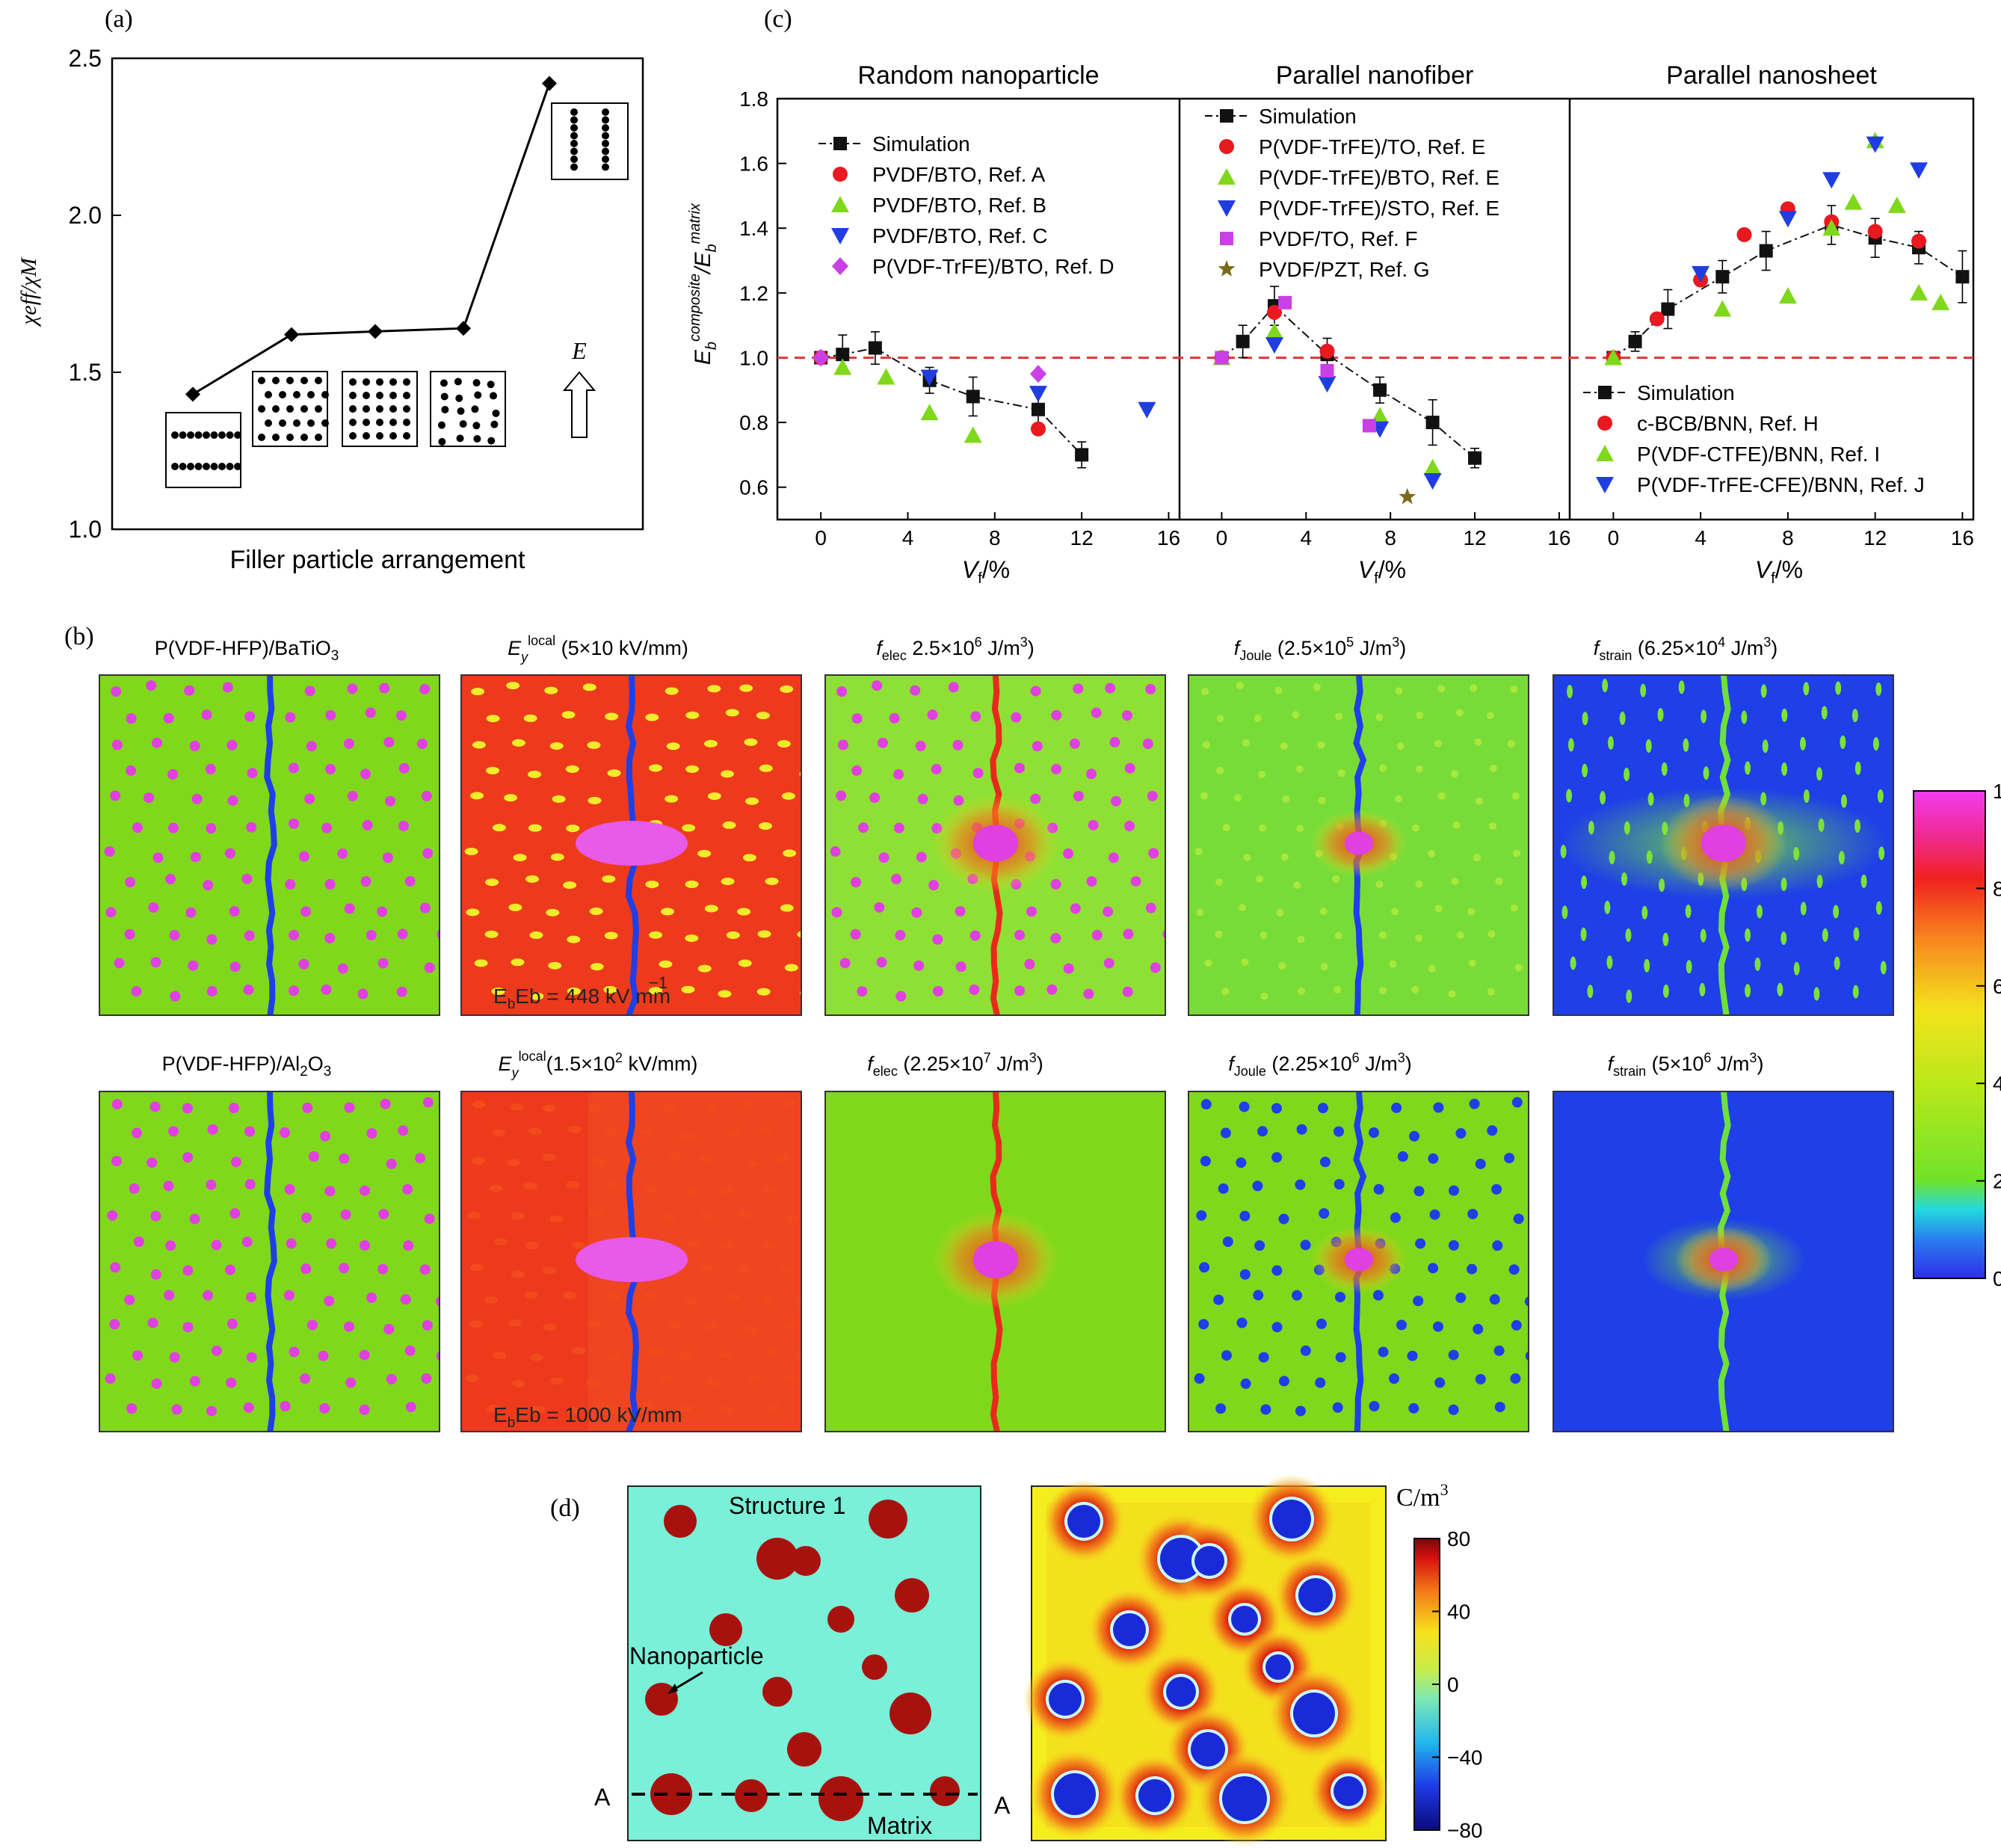 The height and width of the screenshot is (1848, 2001). Describe the element at coordinates (1781, 484) in the screenshot. I see `legend-label: P(VDF-TrFE-CFE)/BNN, Ref. J` at that location.